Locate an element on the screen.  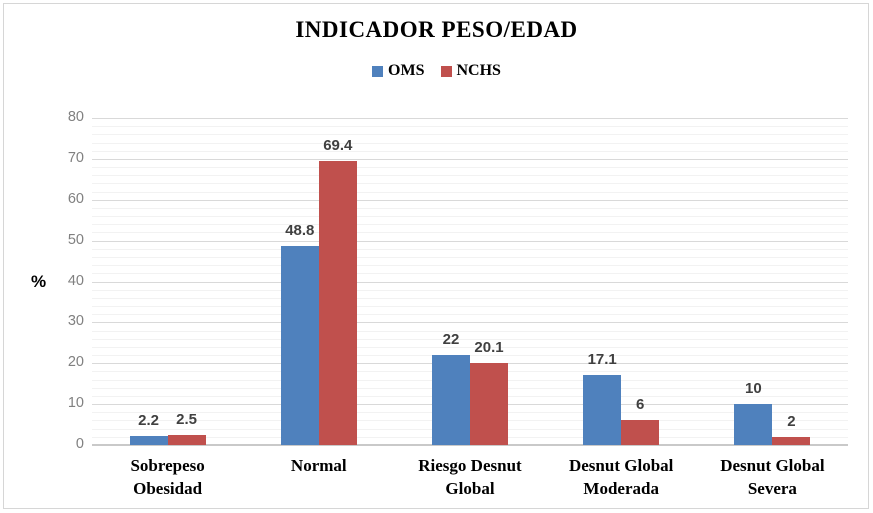
legend: OMS NCHS is located at coordinates (436, 71).